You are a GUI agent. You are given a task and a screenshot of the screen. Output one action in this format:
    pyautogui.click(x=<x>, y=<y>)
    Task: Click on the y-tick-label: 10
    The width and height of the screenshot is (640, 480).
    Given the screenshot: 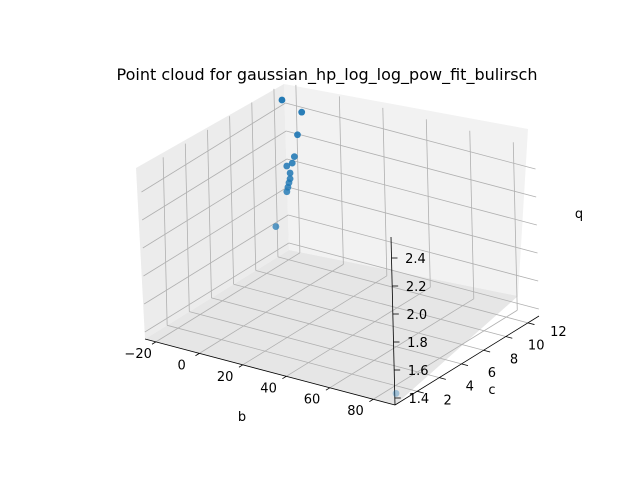 What is the action you would take?
    pyautogui.click(x=536, y=346)
    